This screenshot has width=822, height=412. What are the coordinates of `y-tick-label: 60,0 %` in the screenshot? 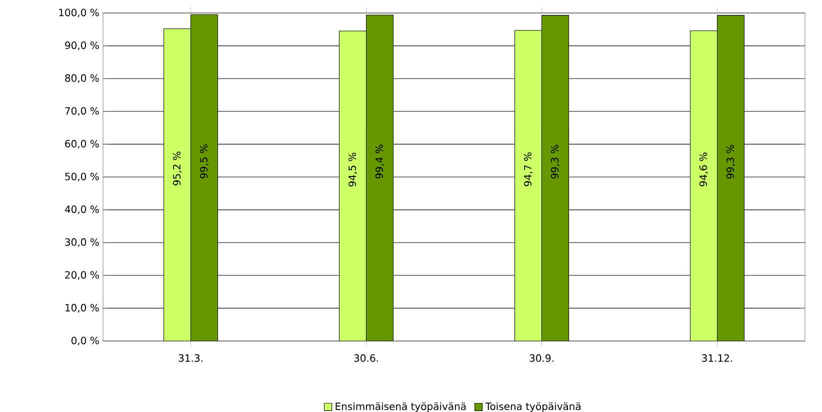 It's located at (82, 144).